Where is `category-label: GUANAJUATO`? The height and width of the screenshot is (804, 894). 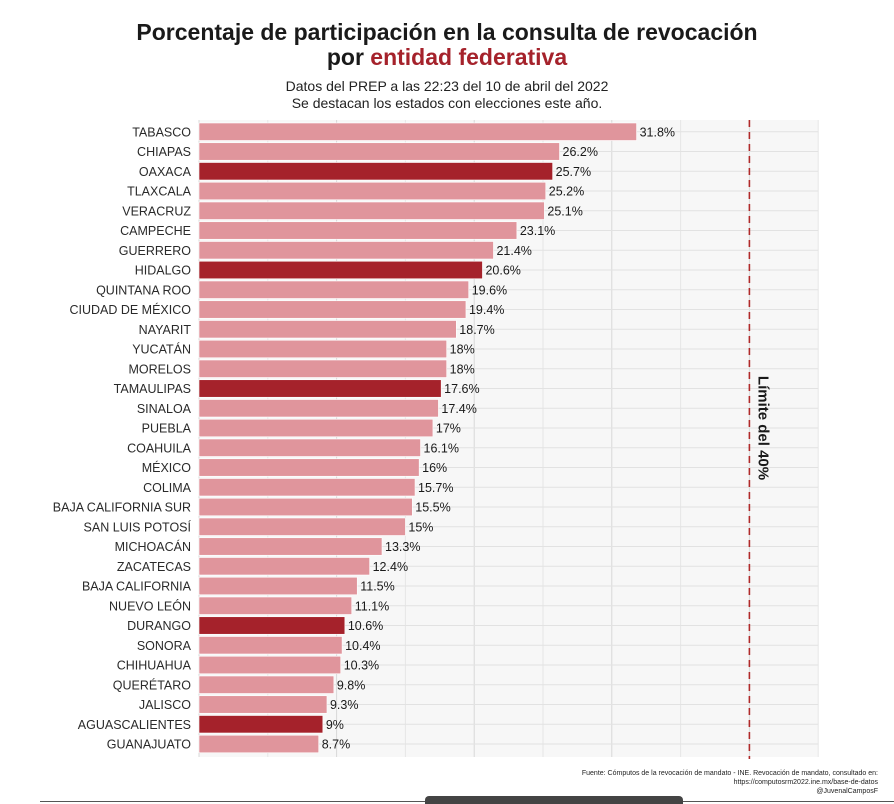
category-label: GUANAJUATO is located at coordinates (149, 745).